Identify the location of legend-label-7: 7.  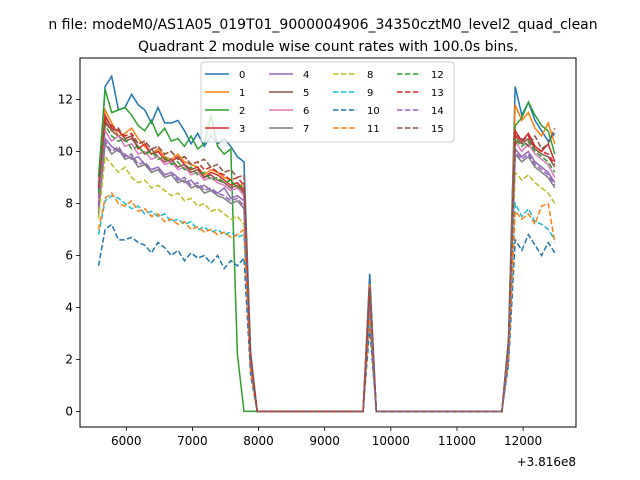
(306, 129).